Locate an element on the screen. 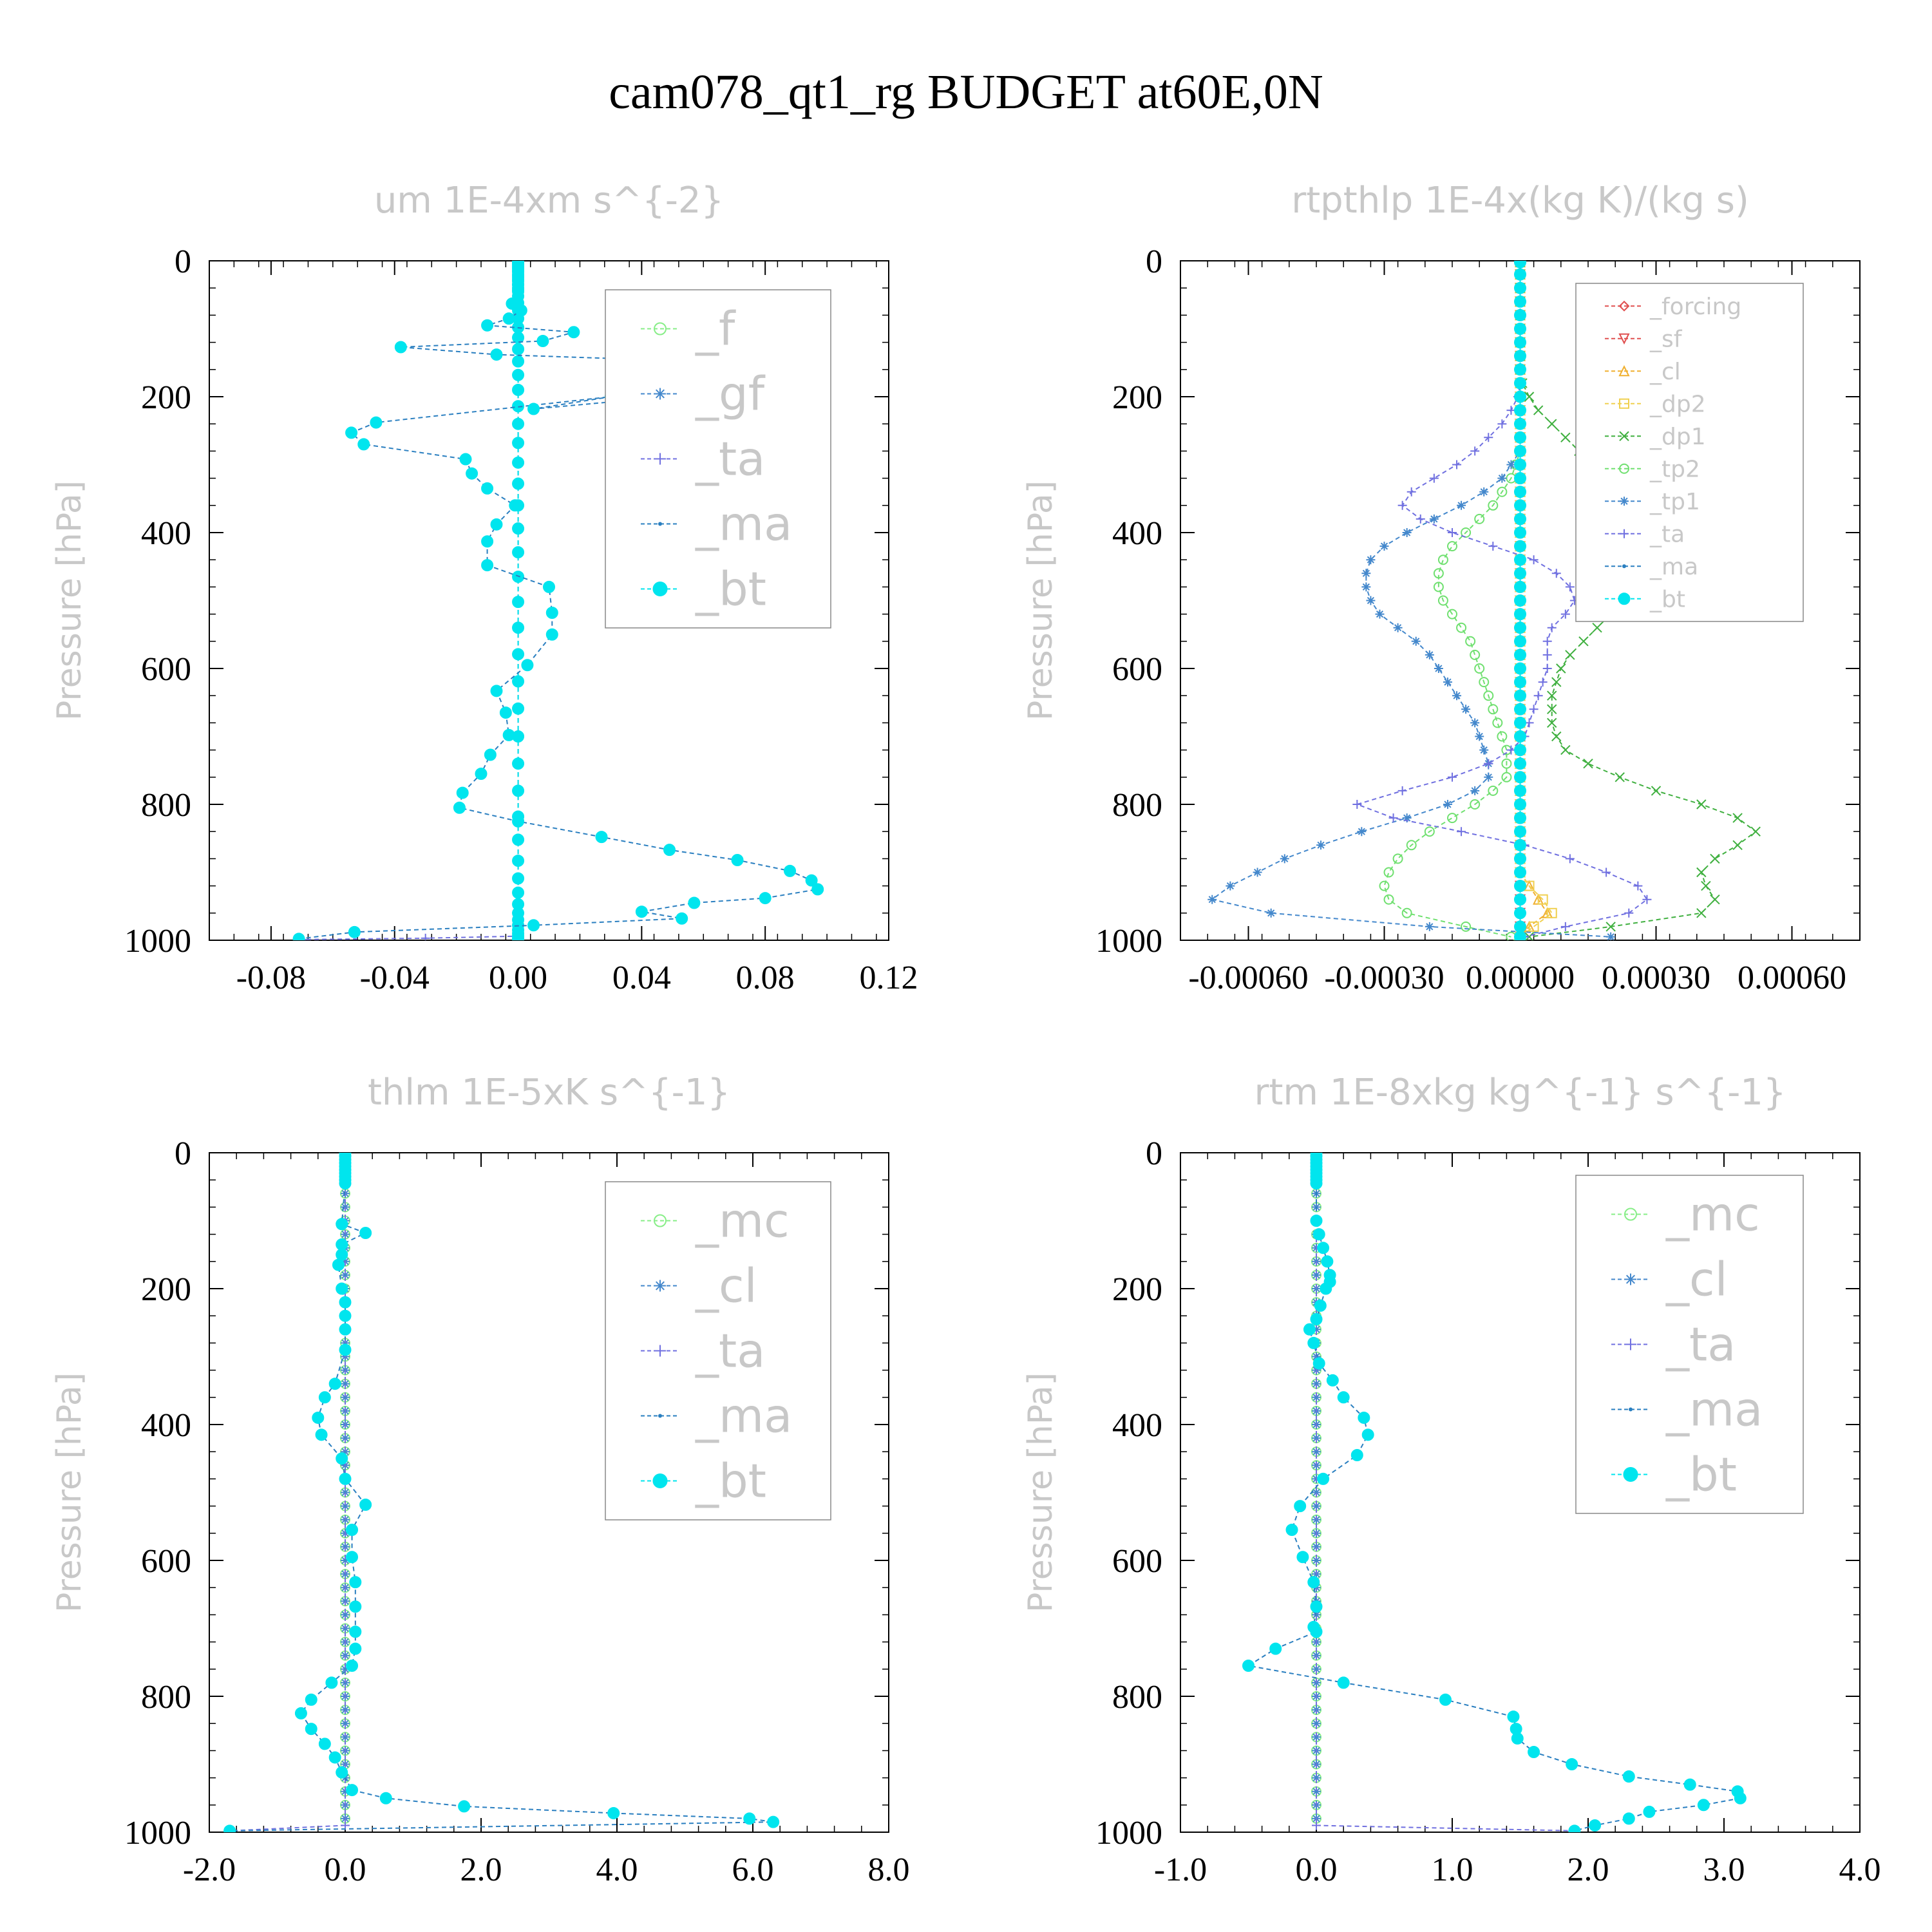 The width and height of the screenshot is (1932, 1932). legend-label: _sf is located at coordinates (1666, 339).